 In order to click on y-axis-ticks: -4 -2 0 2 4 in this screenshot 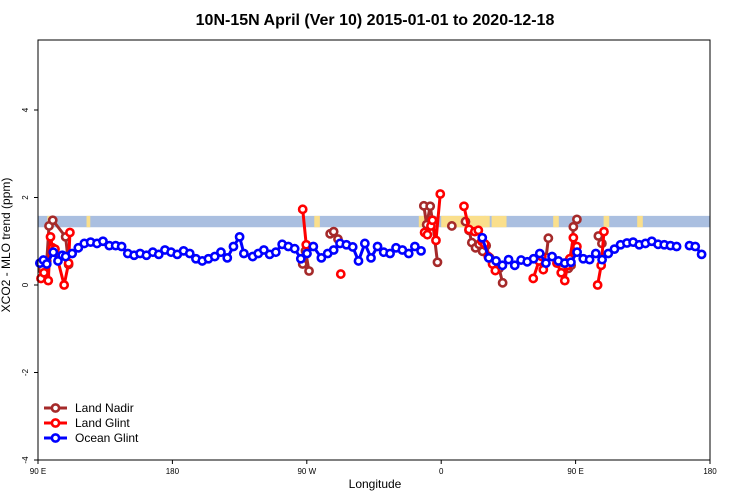, I will do `click(29, 285)`.